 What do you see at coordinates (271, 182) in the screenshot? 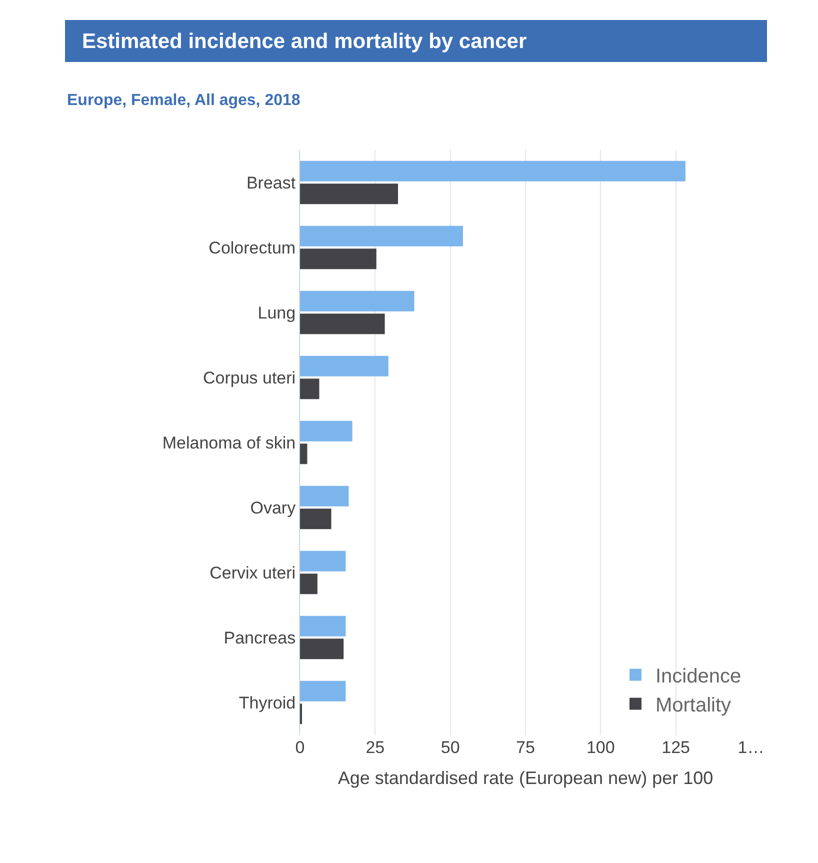
I see `y-tick-label: Breast` at bounding box center [271, 182].